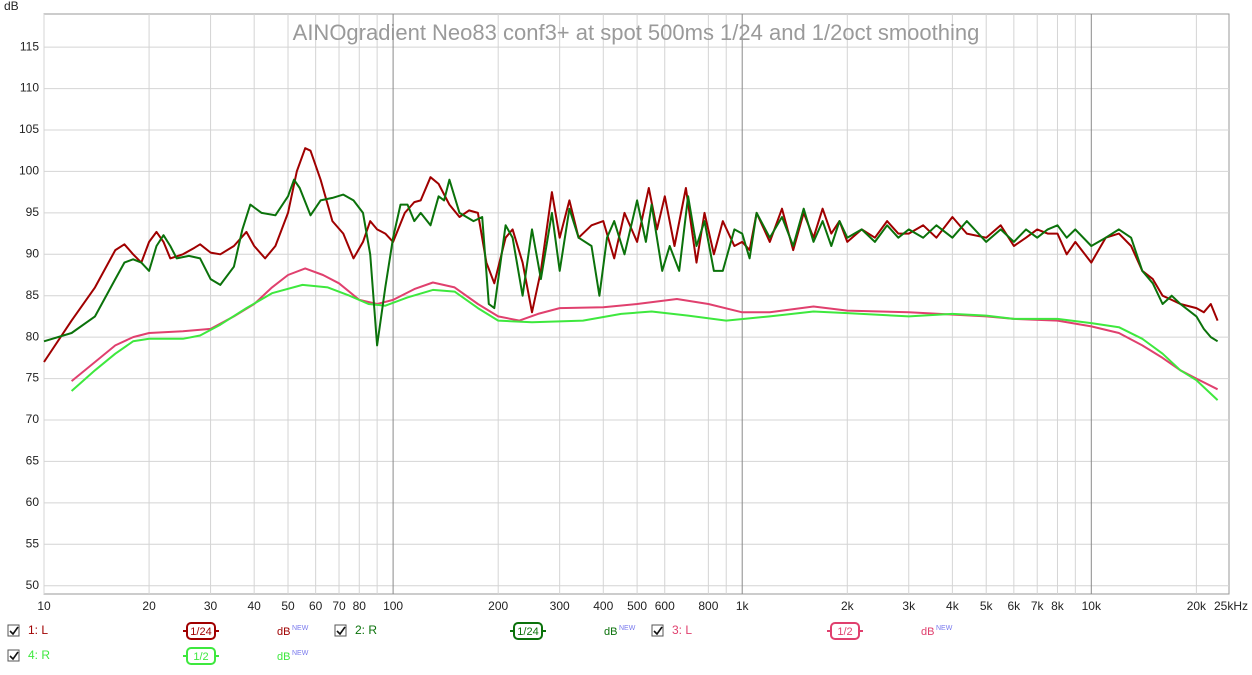 Image resolution: width=1252 pixels, height=675 pixels. Describe the element at coordinates (1058, 606) in the screenshot. I see `x-tick-label: 8k` at that location.